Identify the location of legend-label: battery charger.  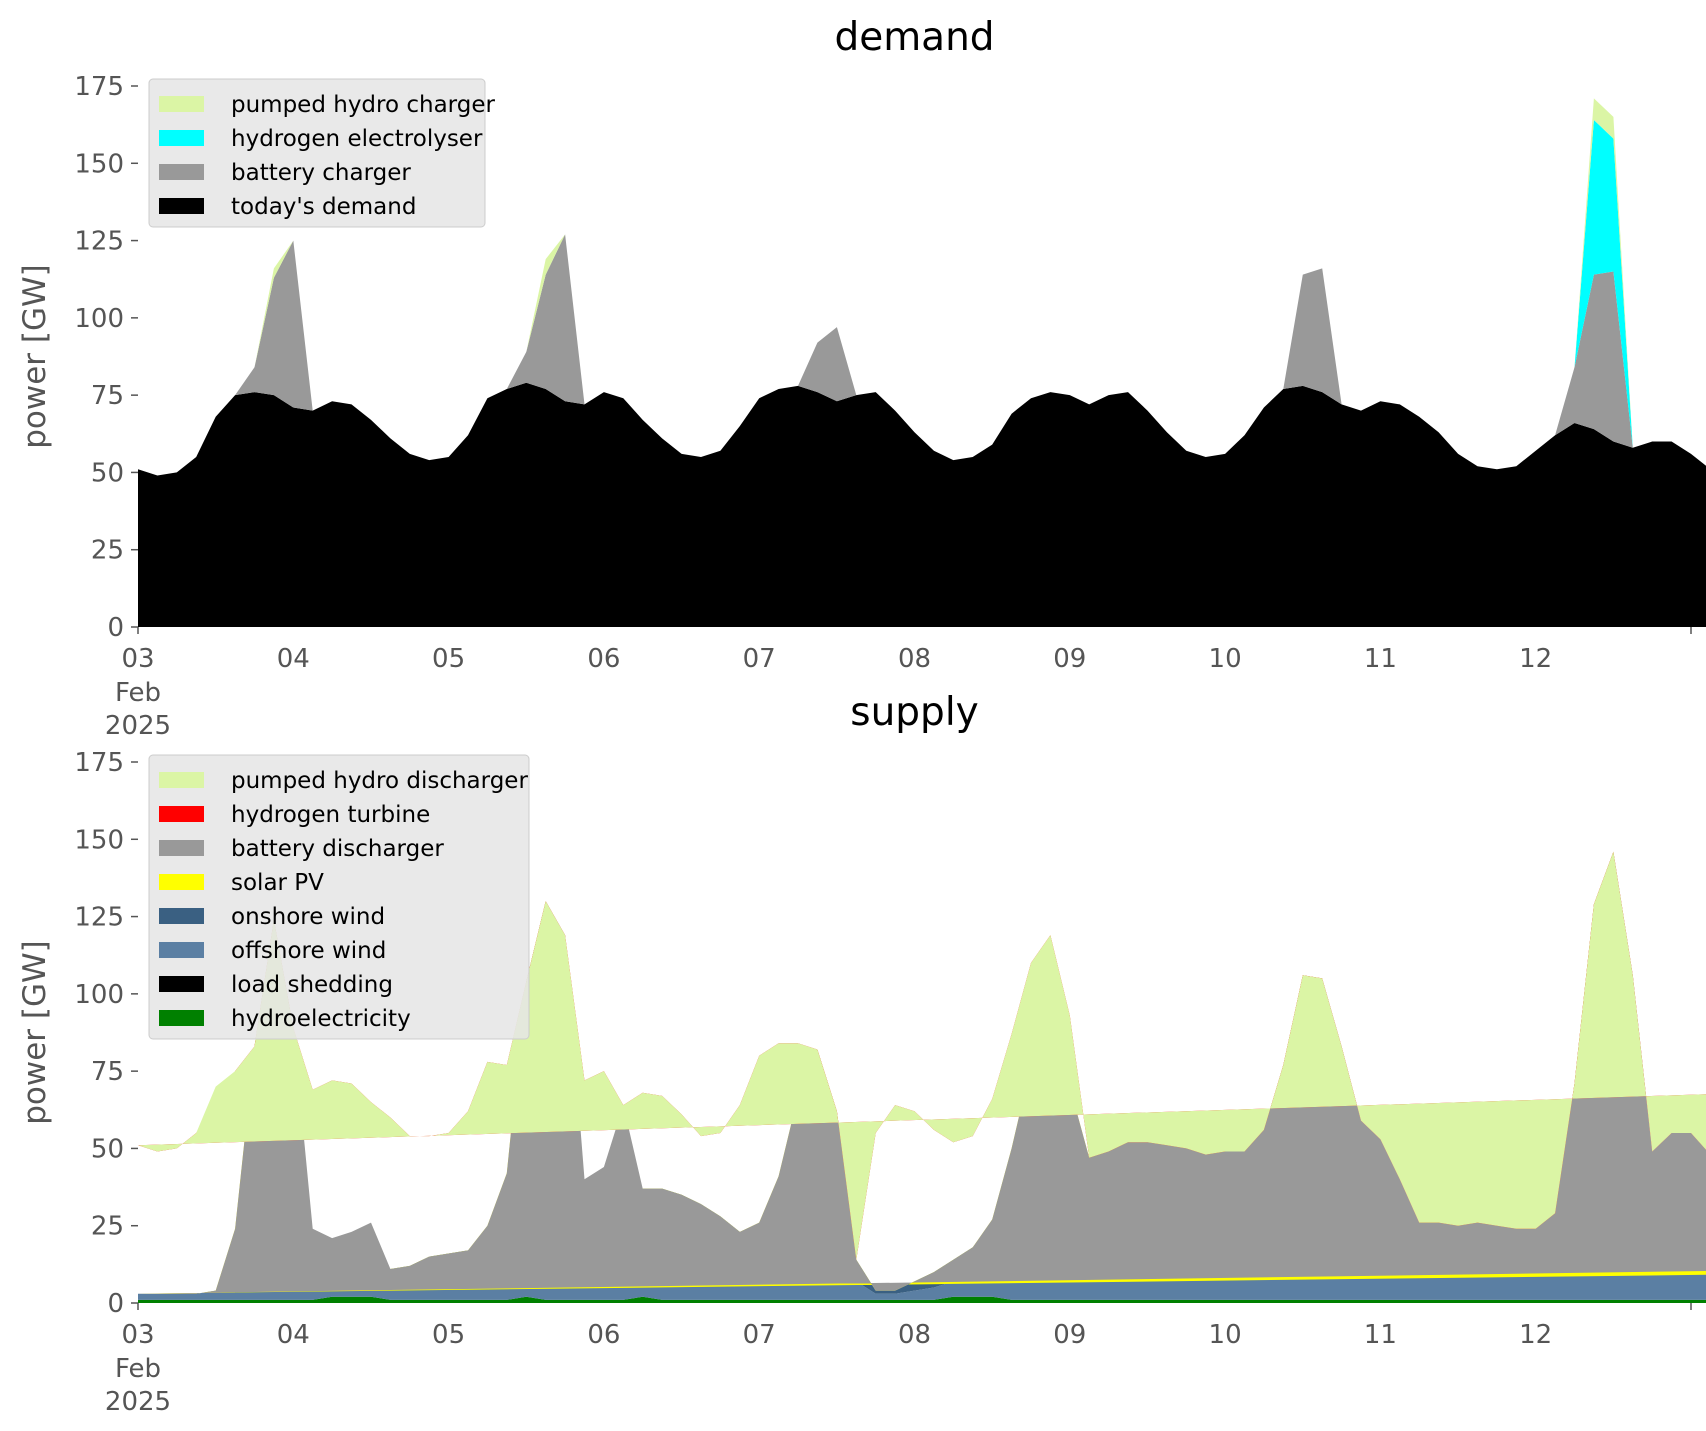
(321, 173).